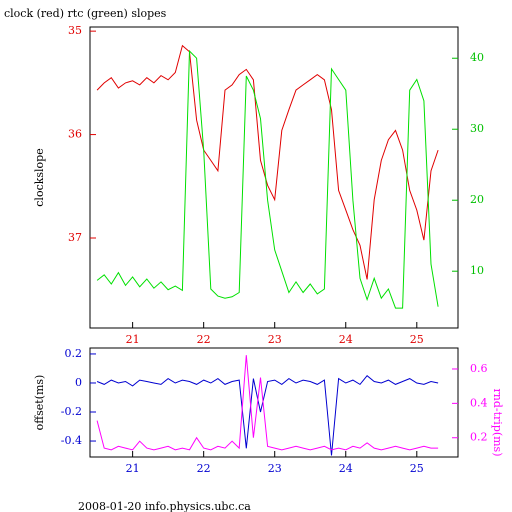 This screenshot has width=512, height=512. Describe the element at coordinates (78, 382) in the screenshot. I see `yticks-tick-label: 0` at that location.